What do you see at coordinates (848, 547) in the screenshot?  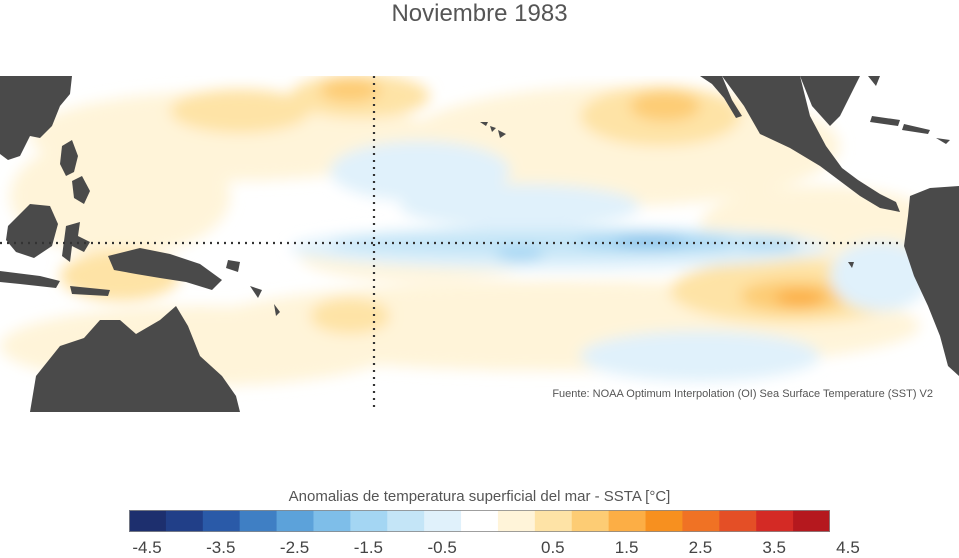 I see `colorbar-tick-label: 4.5` at bounding box center [848, 547].